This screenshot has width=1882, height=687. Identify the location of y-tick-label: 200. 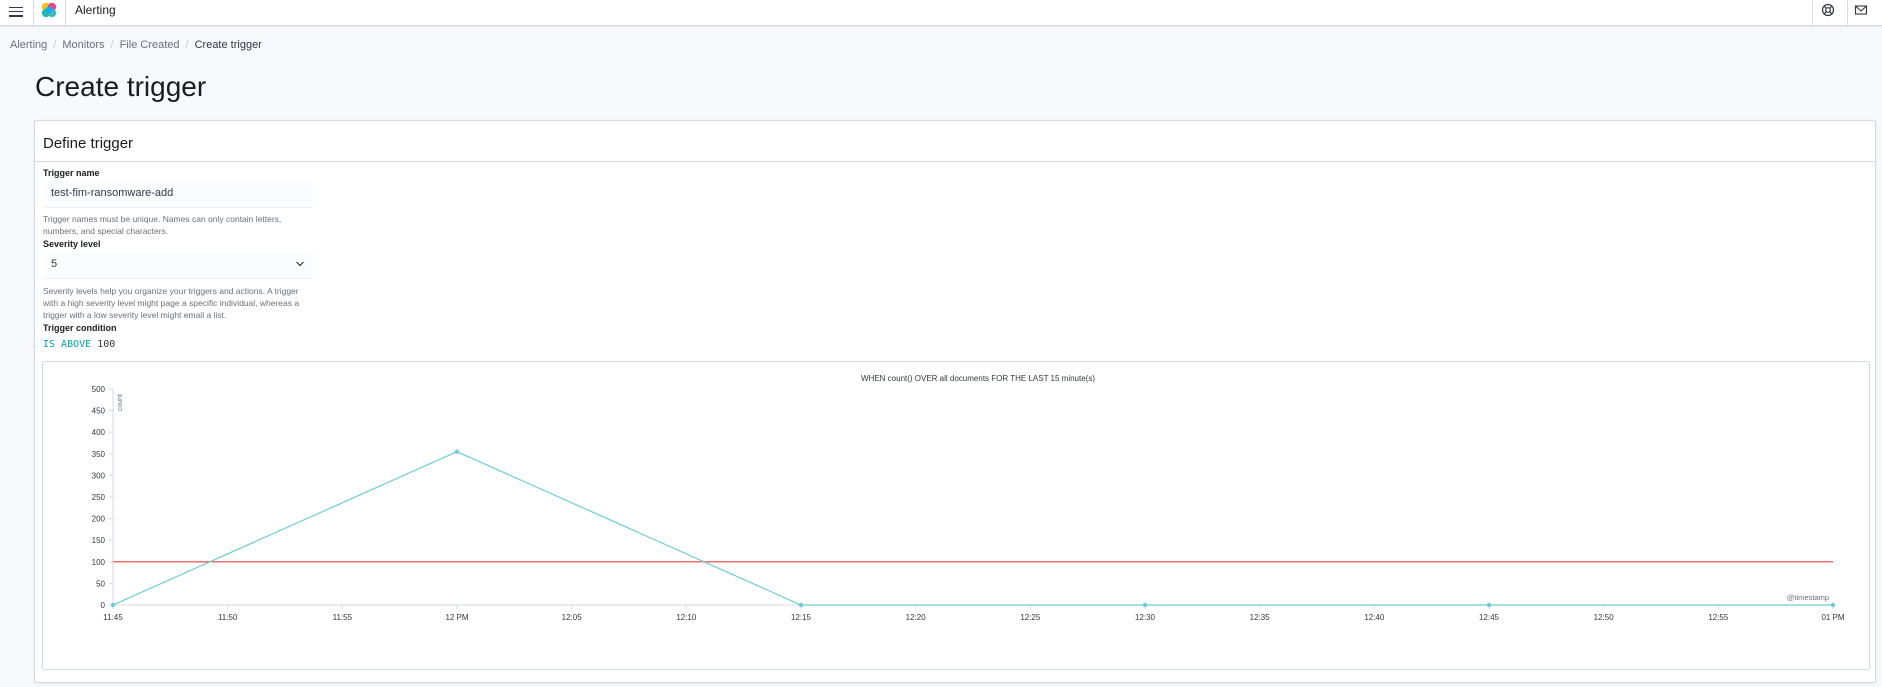
(99, 519).